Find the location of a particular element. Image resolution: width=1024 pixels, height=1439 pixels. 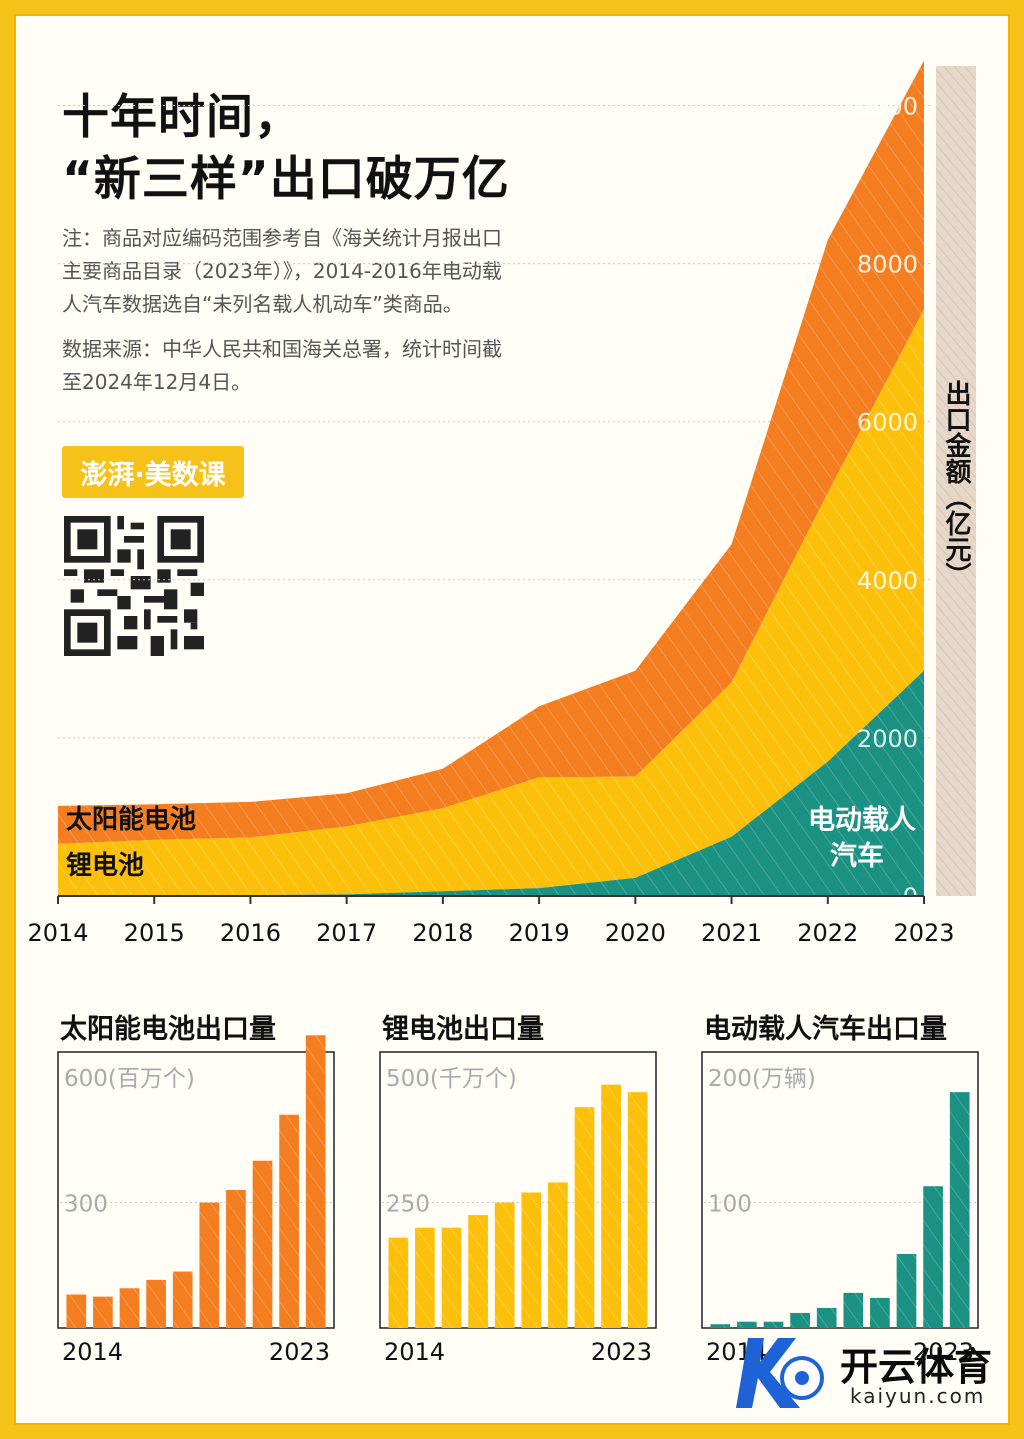

bar-texture-solar-2020 is located at coordinates (236, 1259).